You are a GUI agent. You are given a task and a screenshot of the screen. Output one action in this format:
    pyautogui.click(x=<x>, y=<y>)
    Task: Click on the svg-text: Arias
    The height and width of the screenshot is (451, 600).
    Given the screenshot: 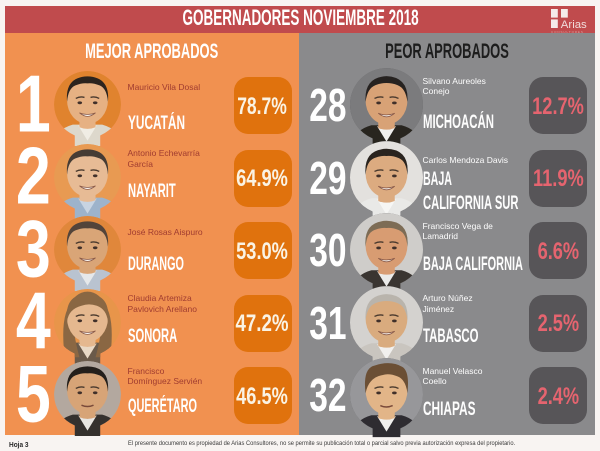 What is the action you would take?
    pyautogui.click(x=573, y=25)
    